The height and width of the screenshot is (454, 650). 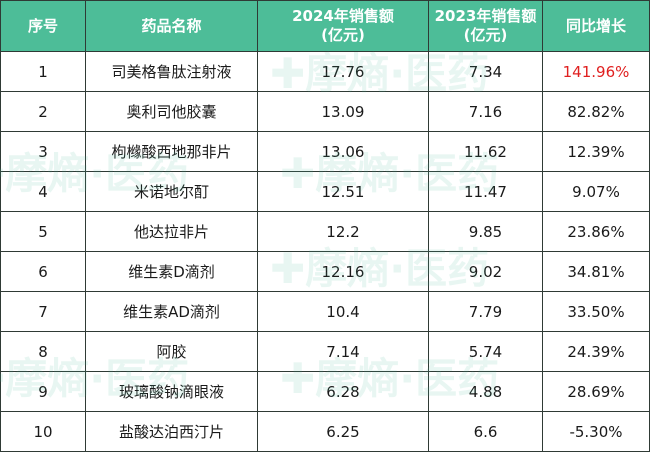 What do you see at coordinates (343, 191) in the screenshot?
I see `cell-sales-2024: 12.51` at bounding box center [343, 191].